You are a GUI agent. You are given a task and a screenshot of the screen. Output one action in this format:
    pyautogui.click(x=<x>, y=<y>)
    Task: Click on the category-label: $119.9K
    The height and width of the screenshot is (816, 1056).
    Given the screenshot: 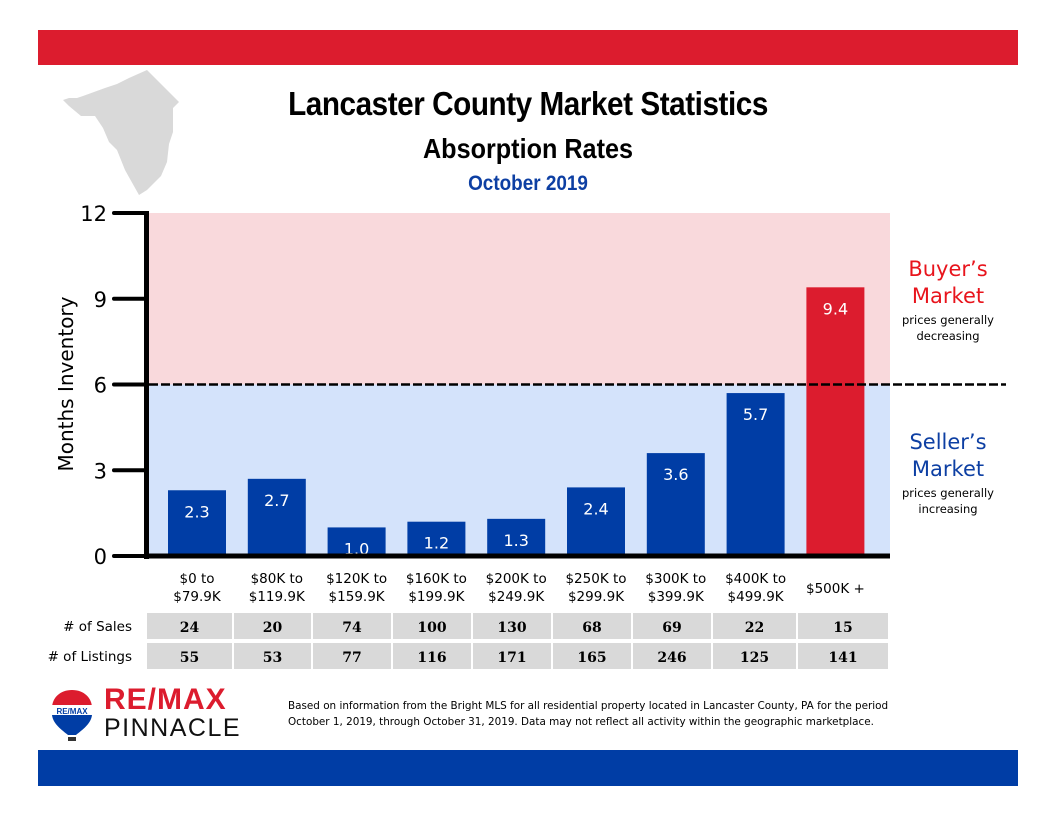 What is the action you would take?
    pyautogui.click(x=277, y=597)
    